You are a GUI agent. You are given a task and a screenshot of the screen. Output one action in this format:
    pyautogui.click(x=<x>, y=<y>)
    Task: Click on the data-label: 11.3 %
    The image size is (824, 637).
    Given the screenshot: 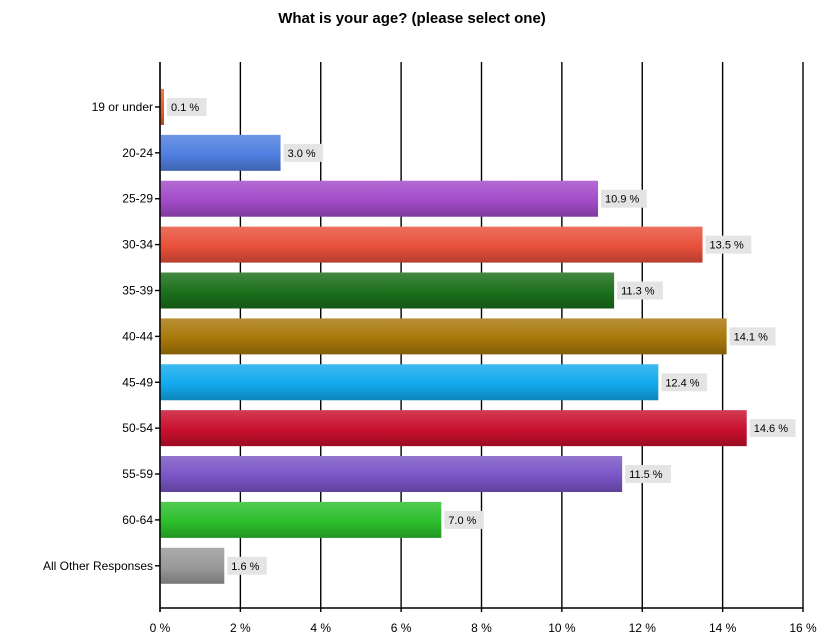 What is the action you would take?
    pyautogui.click(x=638, y=291)
    